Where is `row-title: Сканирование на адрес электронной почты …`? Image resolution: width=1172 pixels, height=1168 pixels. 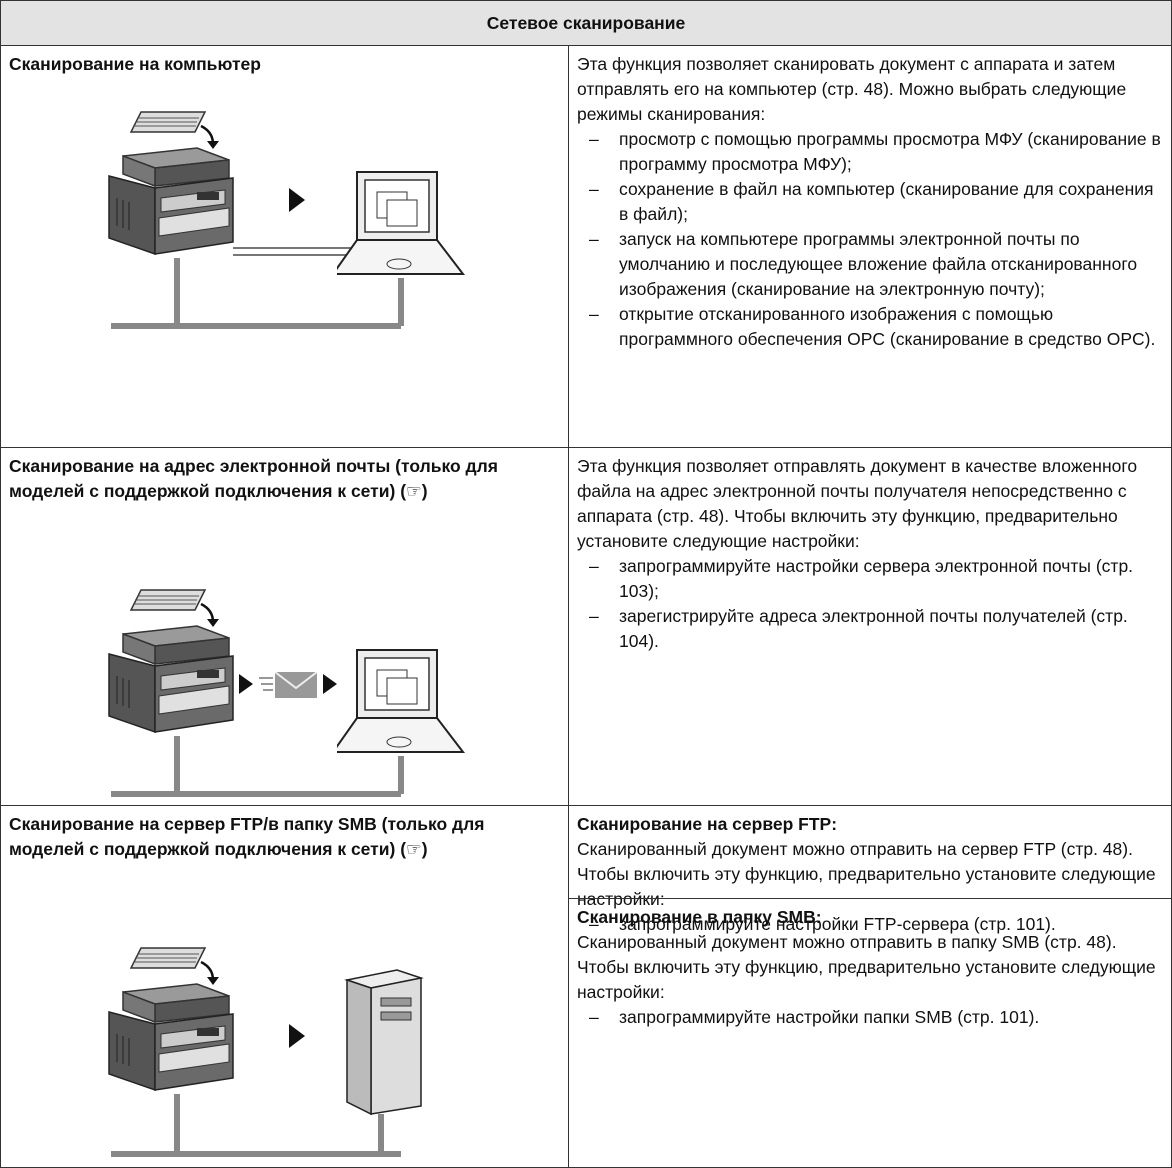 row-title: Сканирование на адрес электронной почты … is located at coordinates (253, 478).